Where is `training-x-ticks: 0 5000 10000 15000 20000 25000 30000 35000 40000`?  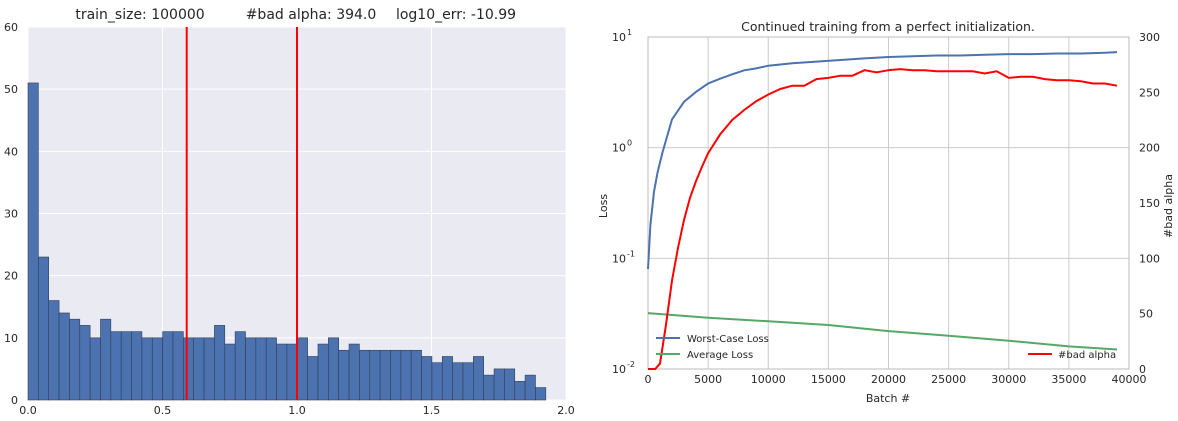
training-x-ticks: 0 5000 10000 15000 20000 25000 30000 35000 40000 is located at coordinates (896, 379).